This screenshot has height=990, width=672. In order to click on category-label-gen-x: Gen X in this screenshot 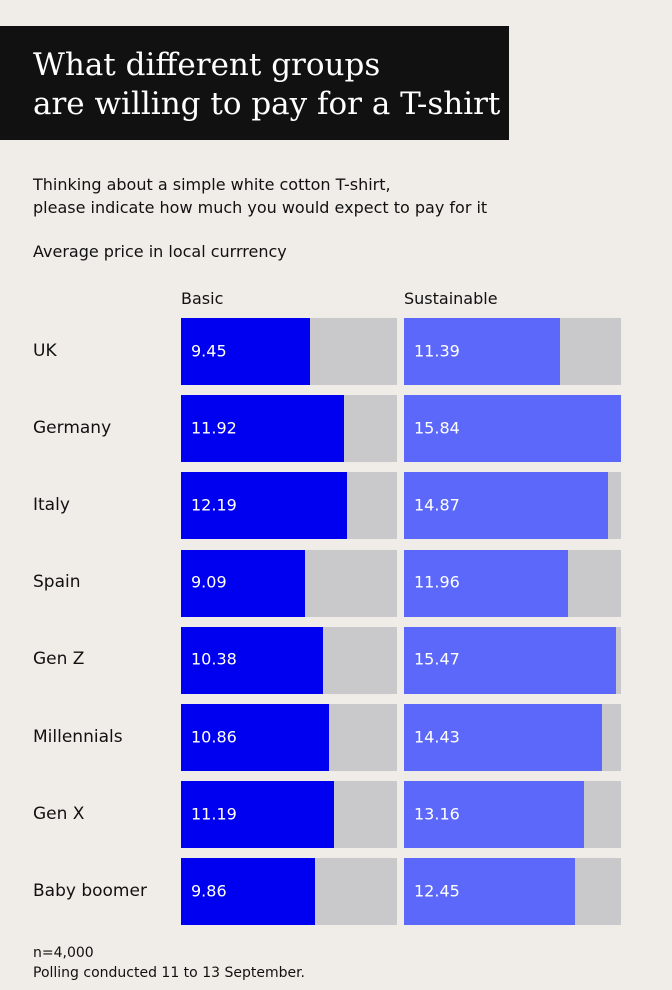, I will do `click(59, 813)`.